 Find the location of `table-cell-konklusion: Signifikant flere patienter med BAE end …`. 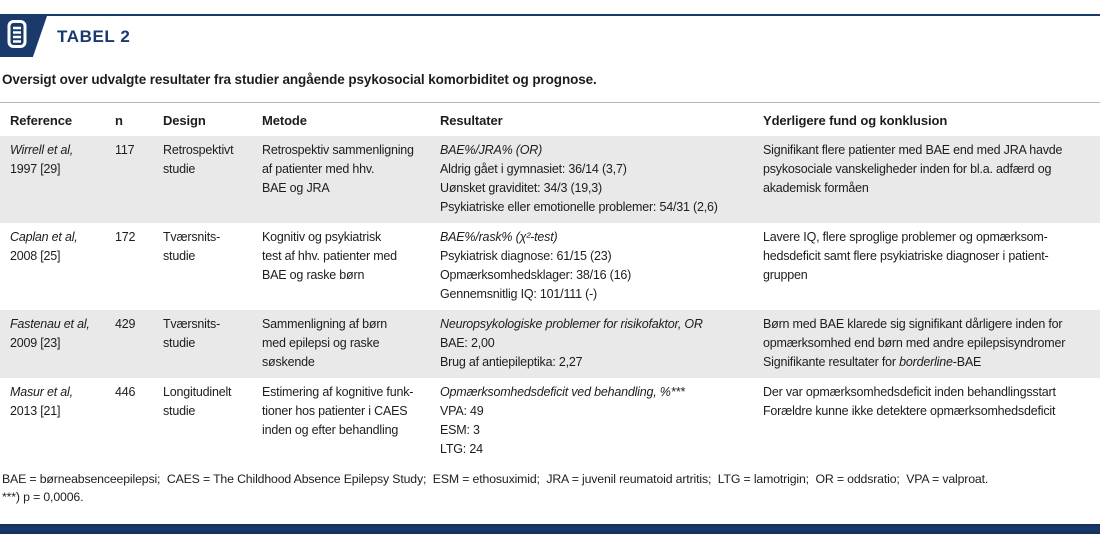

table-cell-konklusion: Signifikant flere patienter med BAE end … is located at coordinates (913, 169).